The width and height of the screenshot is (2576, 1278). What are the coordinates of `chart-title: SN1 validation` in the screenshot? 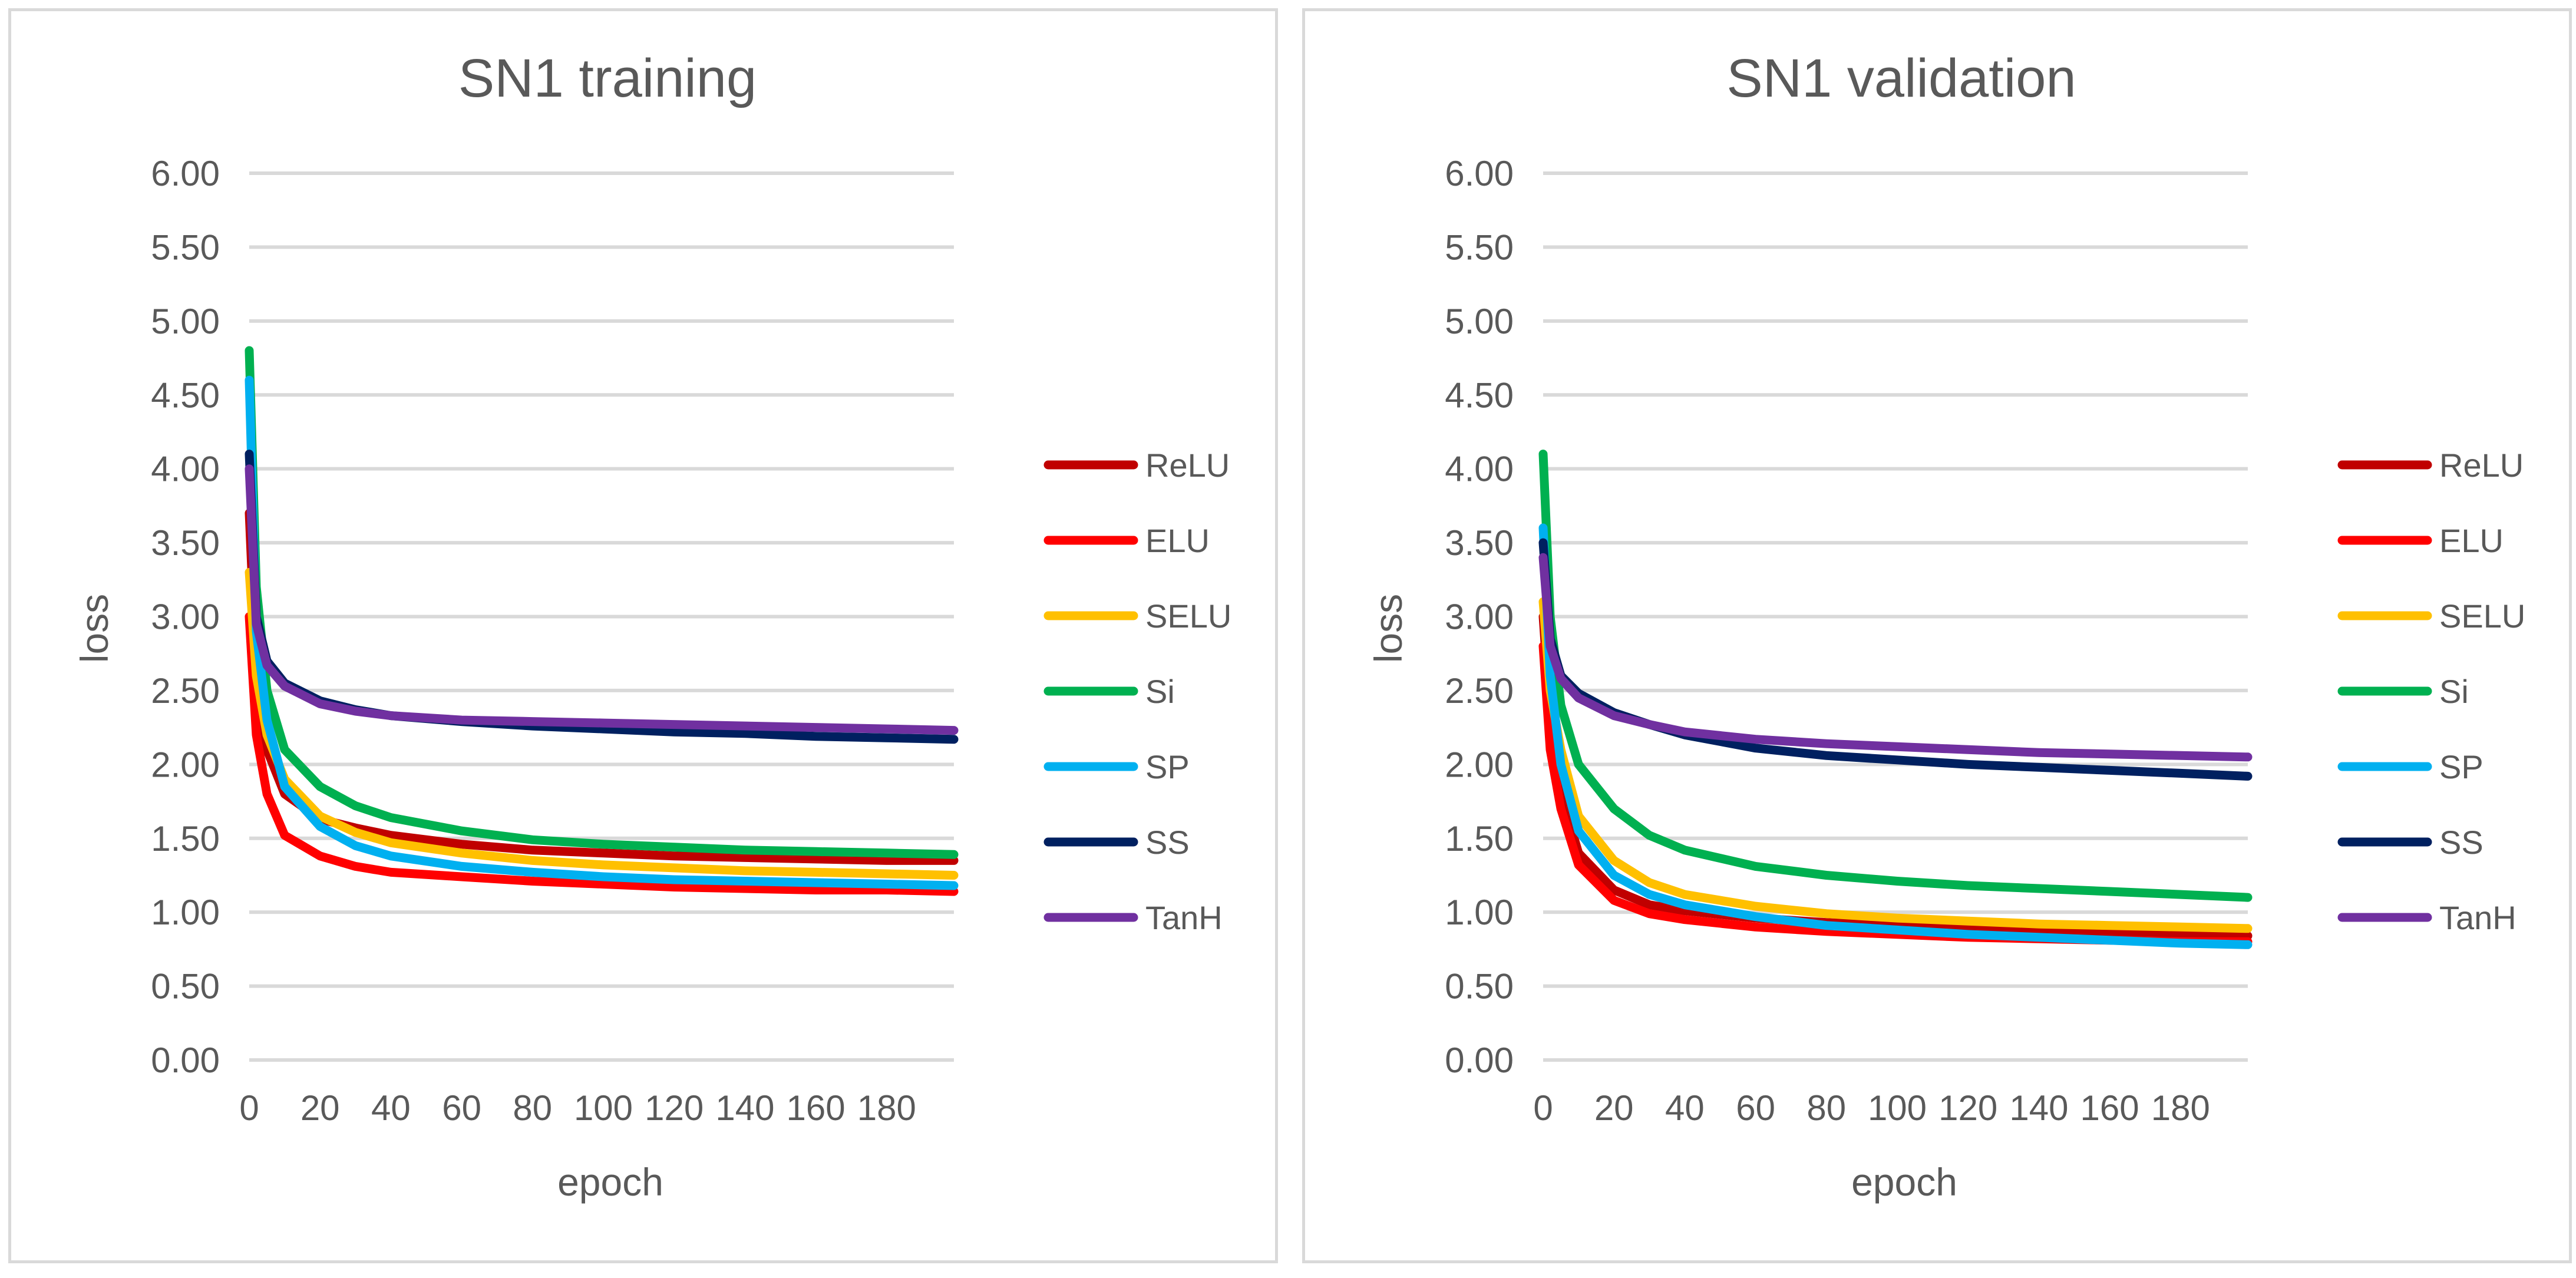 It's located at (1901, 78).